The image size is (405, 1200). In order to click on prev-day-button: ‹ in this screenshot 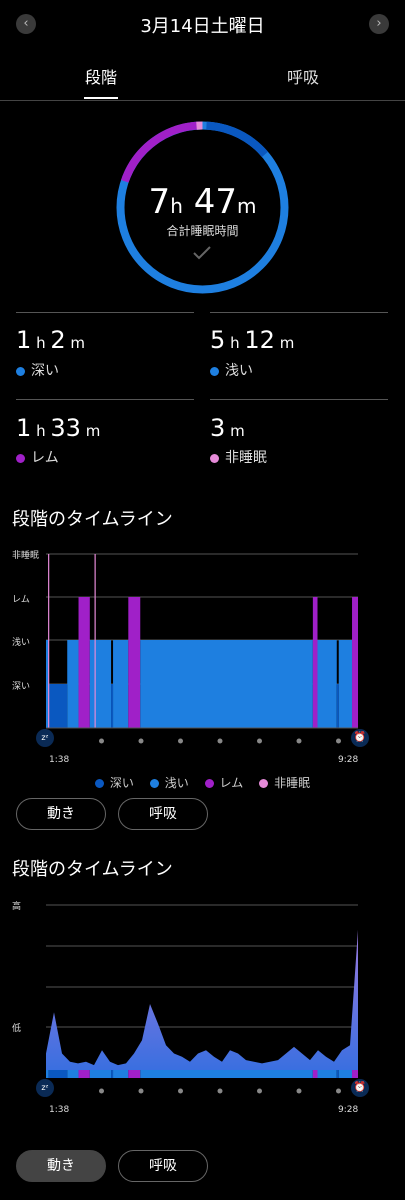, I will do `click(26, 24)`.